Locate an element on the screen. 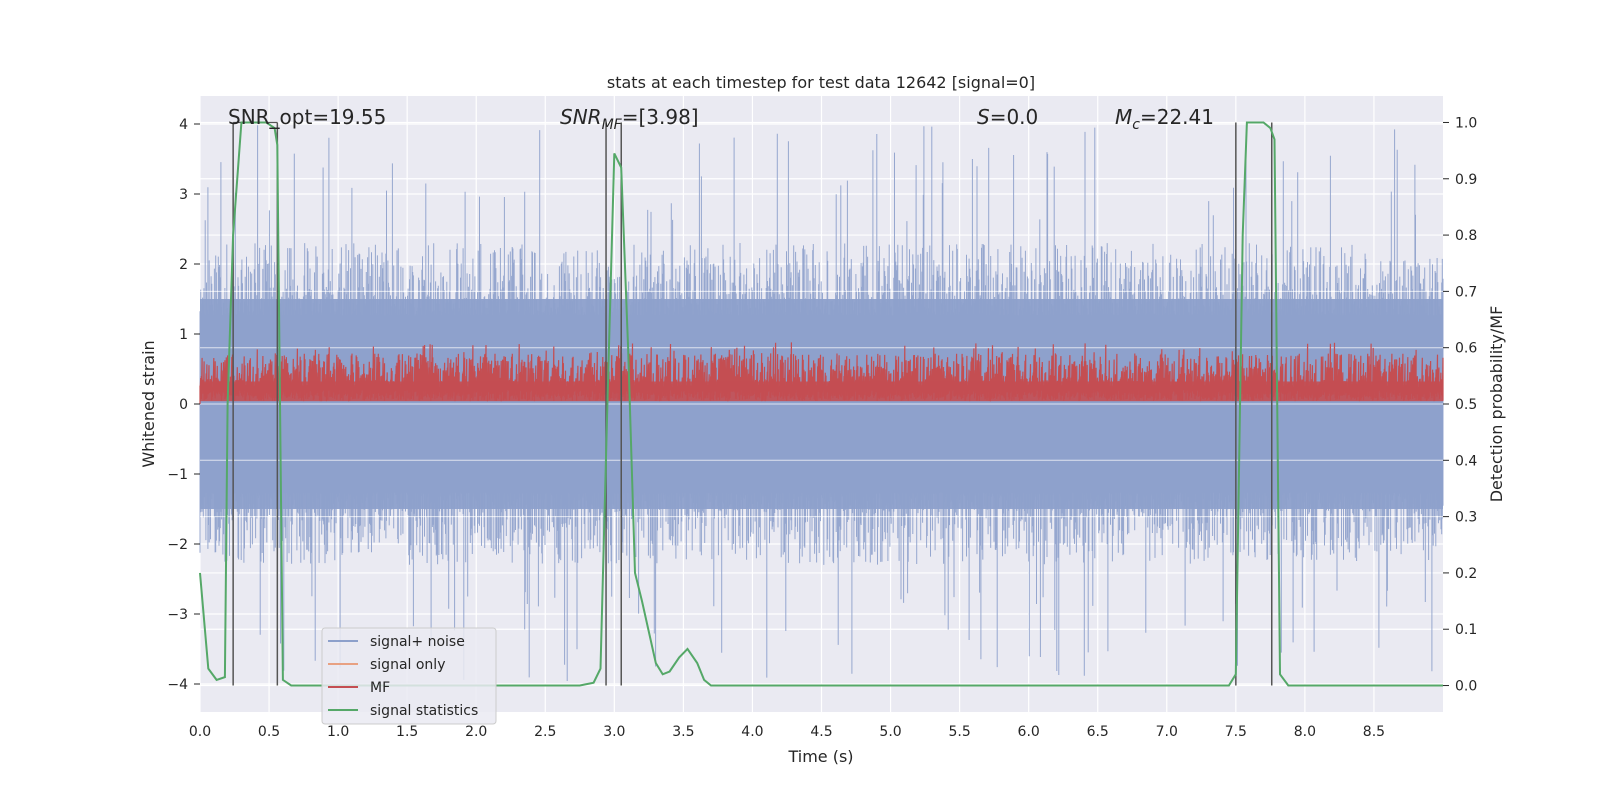 This screenshot has width=1600, height=800. y2-tick-label: 0.1 is located at coordinates (1466, 630).